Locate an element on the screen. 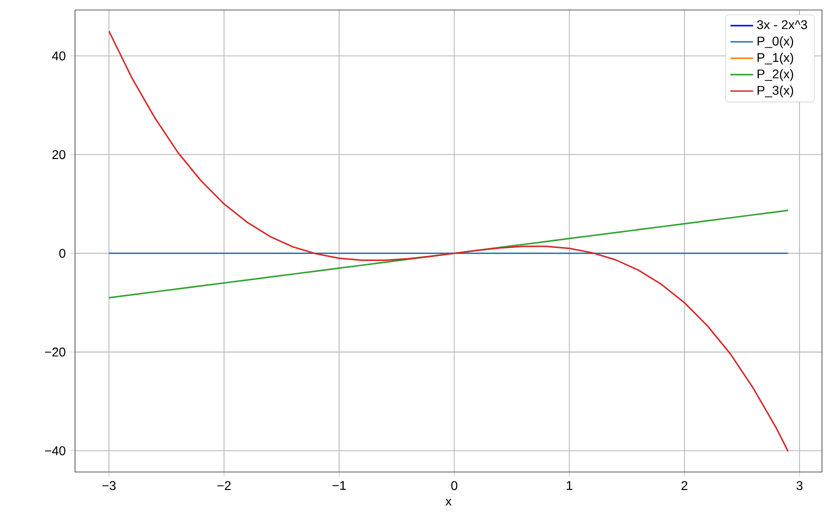 Image resolution: width=833 pixels, height=525 pixels. x-tick-label: 3 is located at coordinates (799, 485).